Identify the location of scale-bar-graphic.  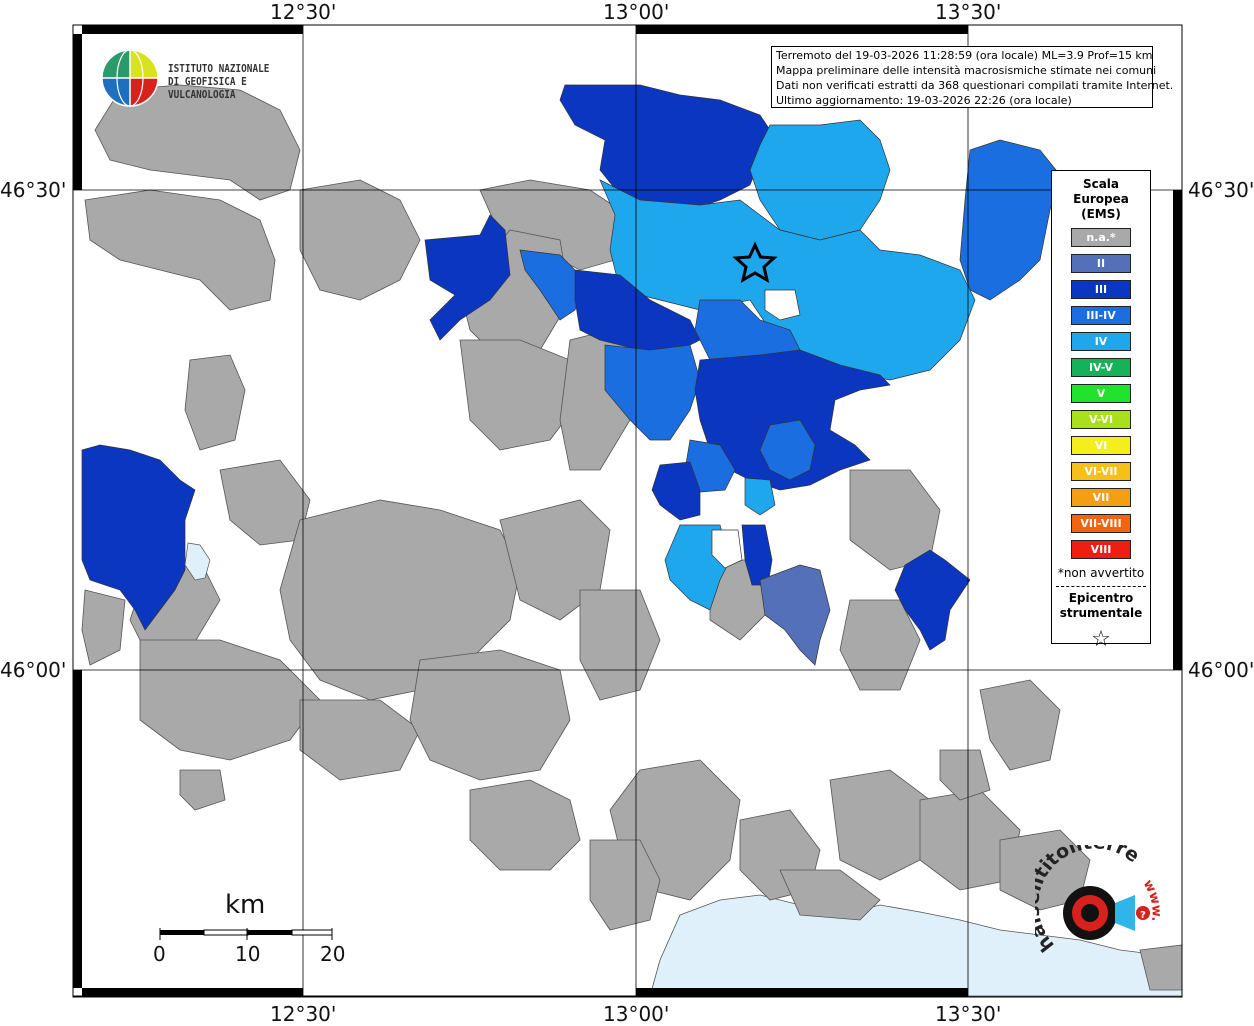
(246, 934).